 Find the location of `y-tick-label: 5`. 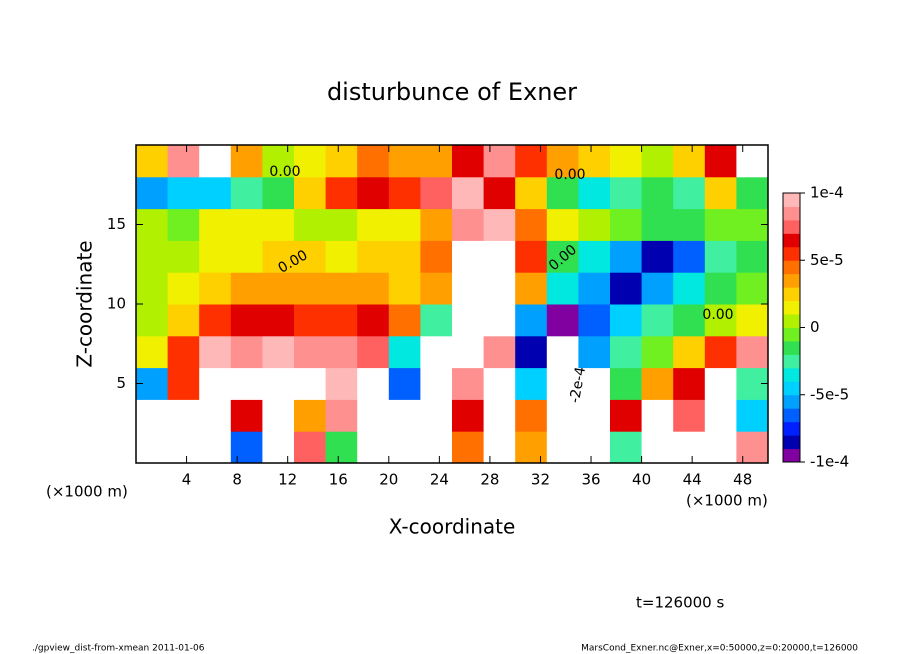

y-tick-label: 5 is located at coordinates (121, 383).